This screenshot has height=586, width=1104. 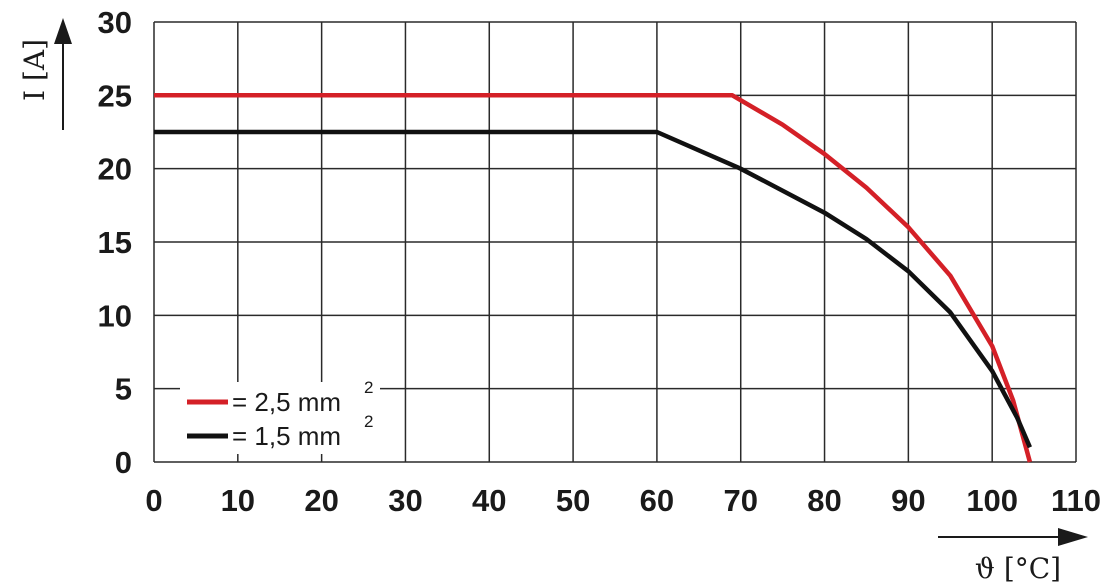 I want to click on x-tick-label: 20, so click(x=321, y=500).